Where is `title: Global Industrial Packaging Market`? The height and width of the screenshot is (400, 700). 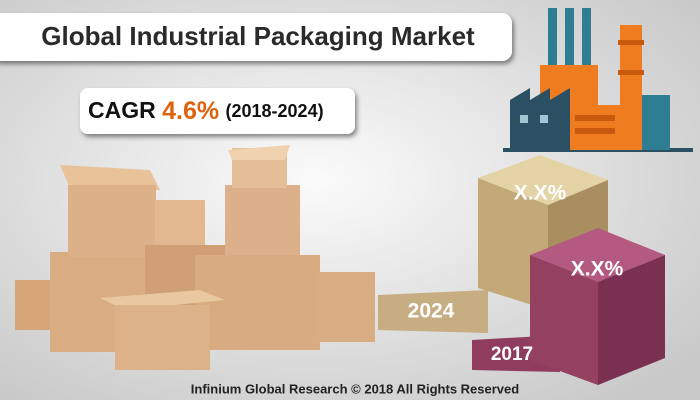
title: Global Industrial Packaging Market is located at coordinates (258, 36).